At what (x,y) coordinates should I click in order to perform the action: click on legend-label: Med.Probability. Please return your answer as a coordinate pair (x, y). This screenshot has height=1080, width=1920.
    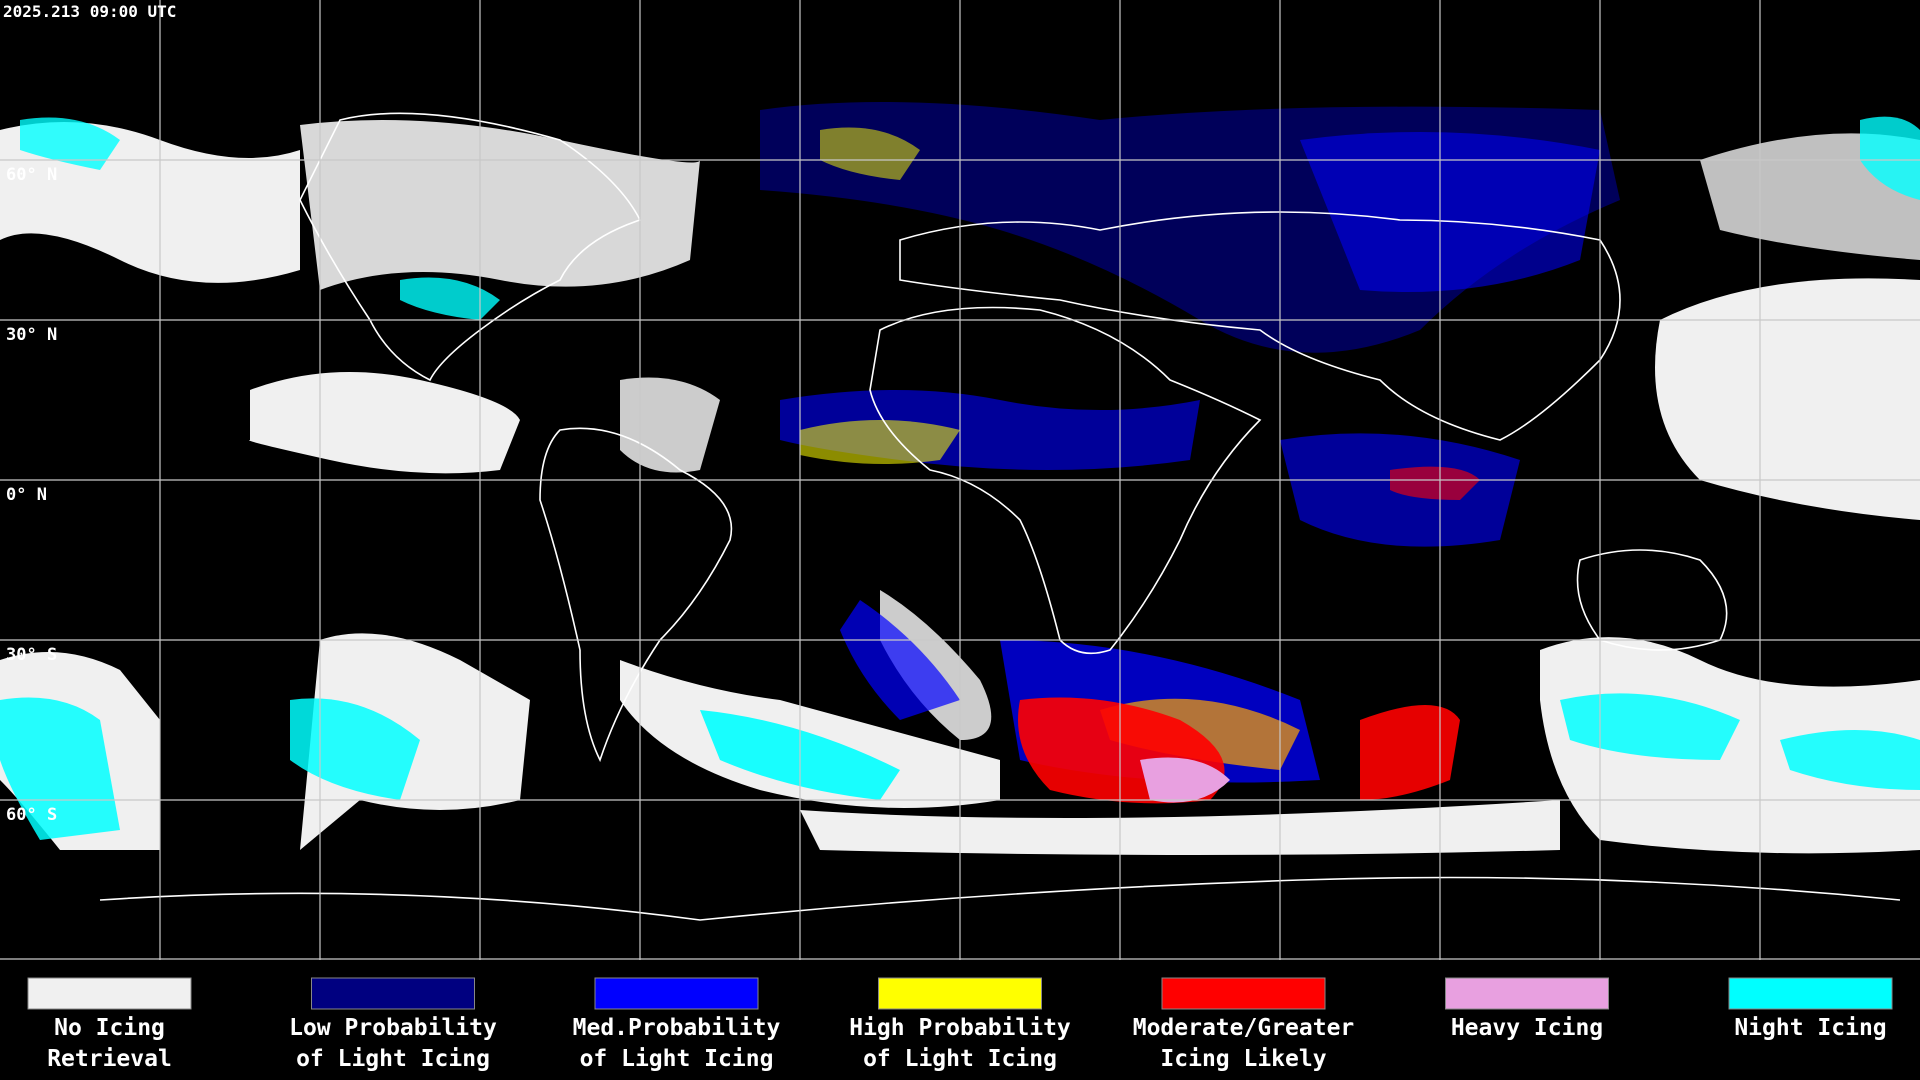
    Looking at the image, I should click on (677, 1028).